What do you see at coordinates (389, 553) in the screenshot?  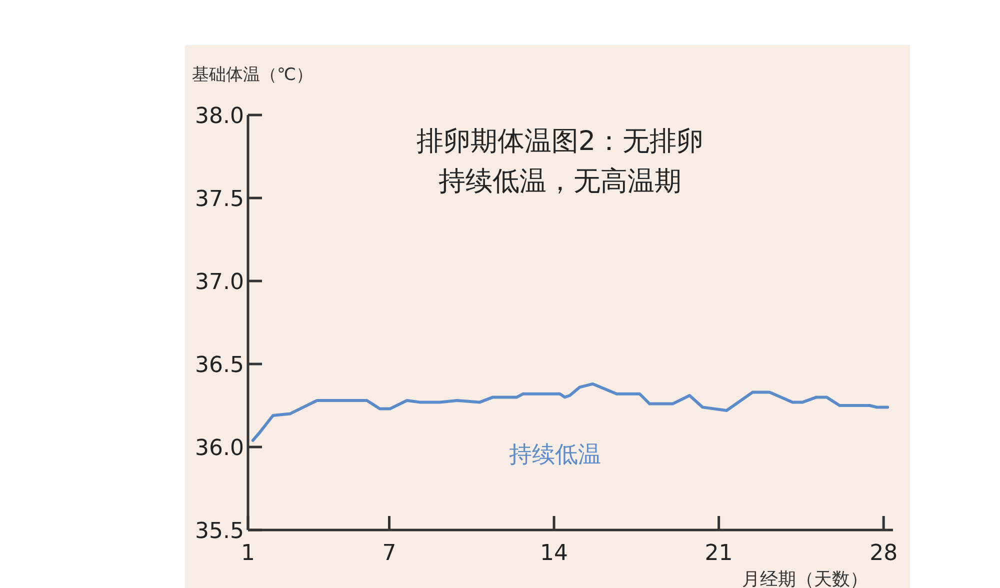 I see `x-tick-label: 7` at bounding box center [389, 553].